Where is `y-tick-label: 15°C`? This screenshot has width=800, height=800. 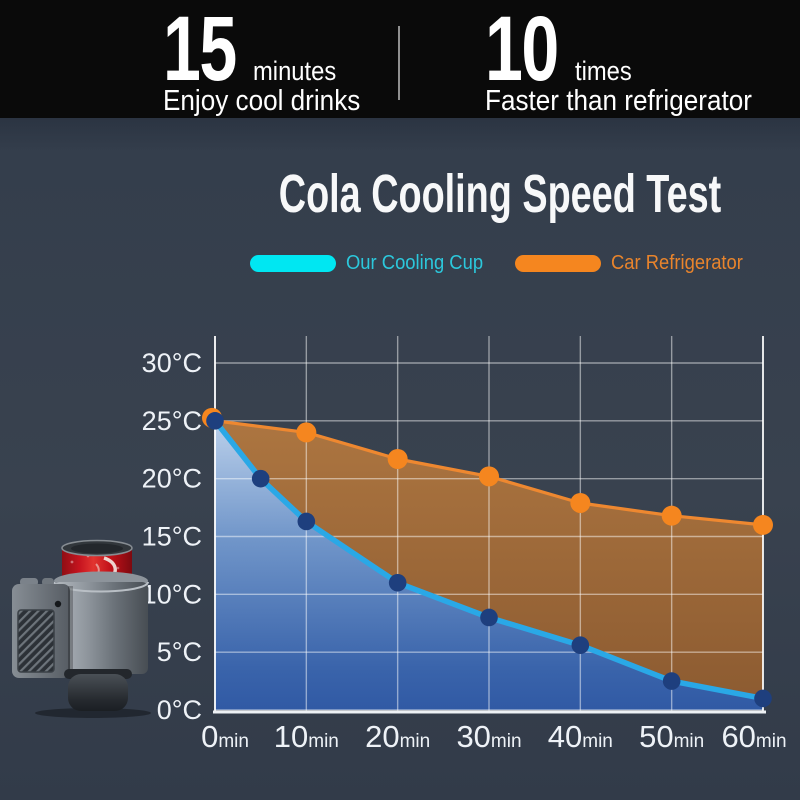
y-tick-label: 15°C is located at coordinates (172, 537).